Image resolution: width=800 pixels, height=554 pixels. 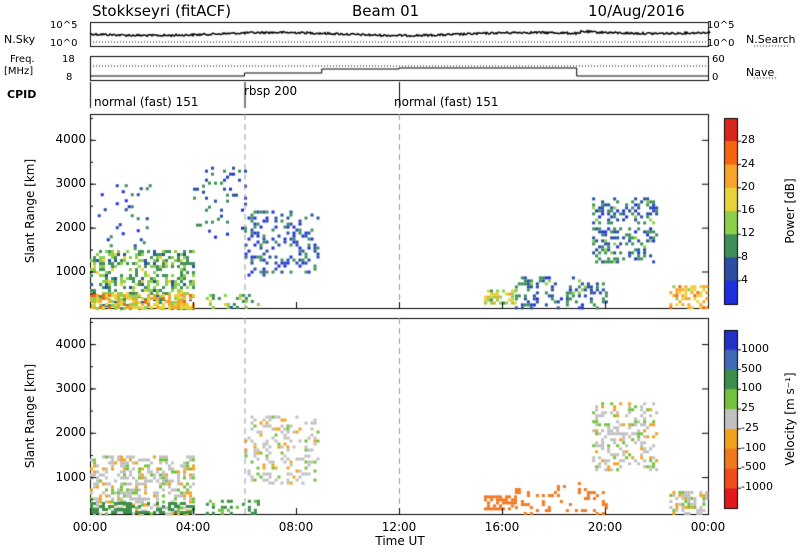 I want to click on velocity-panel-ytick-3: 4000, so click(x=70, y=343).